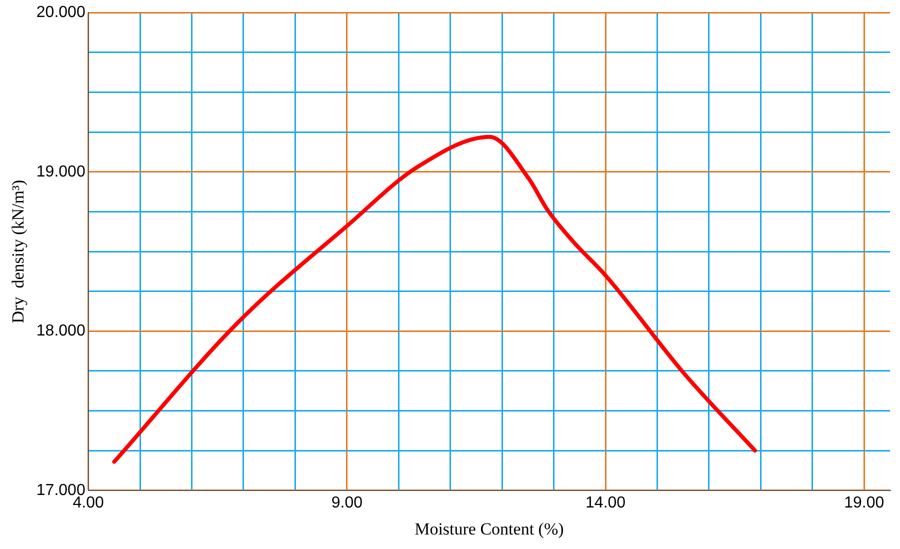 Image resolution: width=900 pixels, height=549 pixels. Describe the element at coordinates (347, 503) in the screenshot. I see `x-tick-label: 9.00` at that location.